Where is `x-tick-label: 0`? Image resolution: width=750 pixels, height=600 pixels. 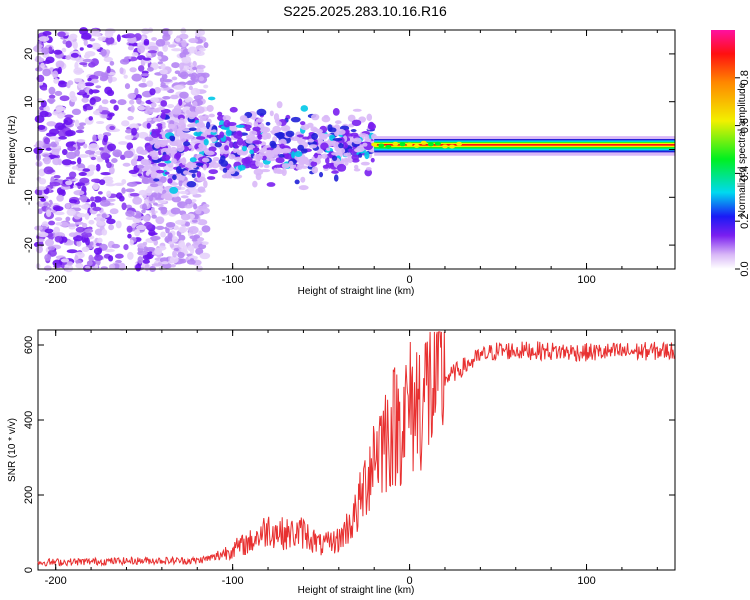
x-tick-label: 0 is located at coordinates (410, 581).